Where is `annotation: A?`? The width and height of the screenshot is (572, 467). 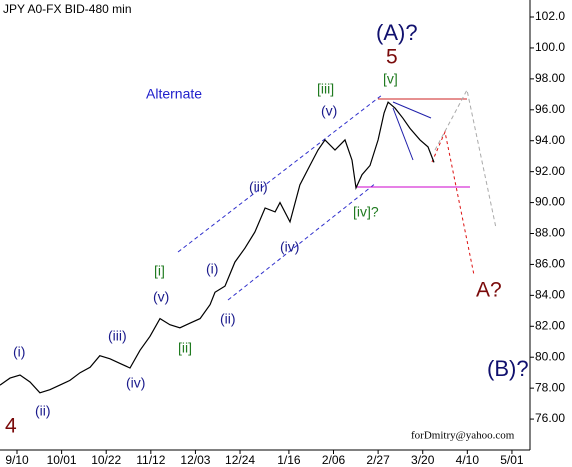 annotation: A? is located at coordinates (489, 290).